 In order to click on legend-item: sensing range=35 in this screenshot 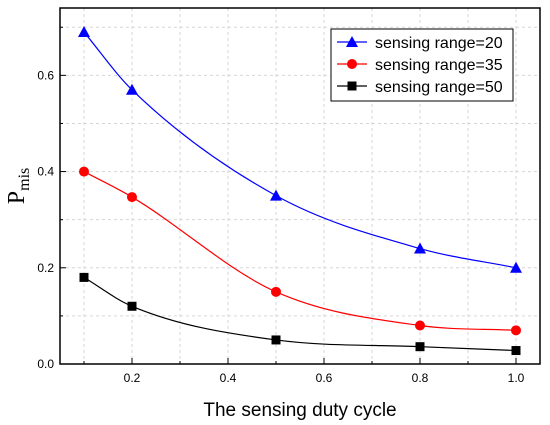, I will do `click(420, 65)`.